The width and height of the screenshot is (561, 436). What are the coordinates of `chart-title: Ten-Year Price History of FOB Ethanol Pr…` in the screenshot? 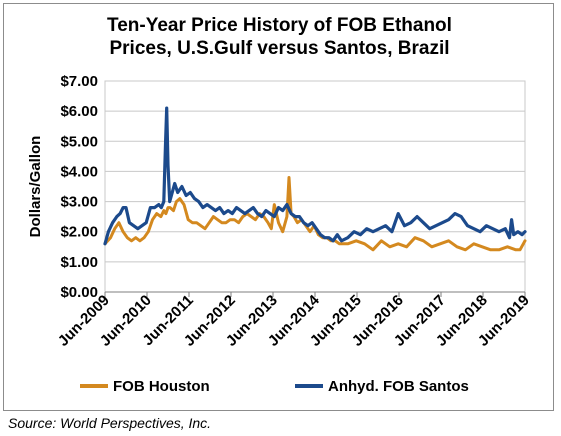 It's located at (279, 37).